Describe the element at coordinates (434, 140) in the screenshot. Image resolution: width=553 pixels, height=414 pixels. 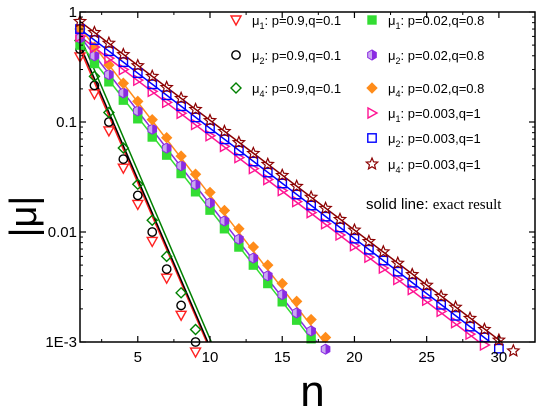
I see `legend-label: μ2: p=0.003,q=1` at that location.